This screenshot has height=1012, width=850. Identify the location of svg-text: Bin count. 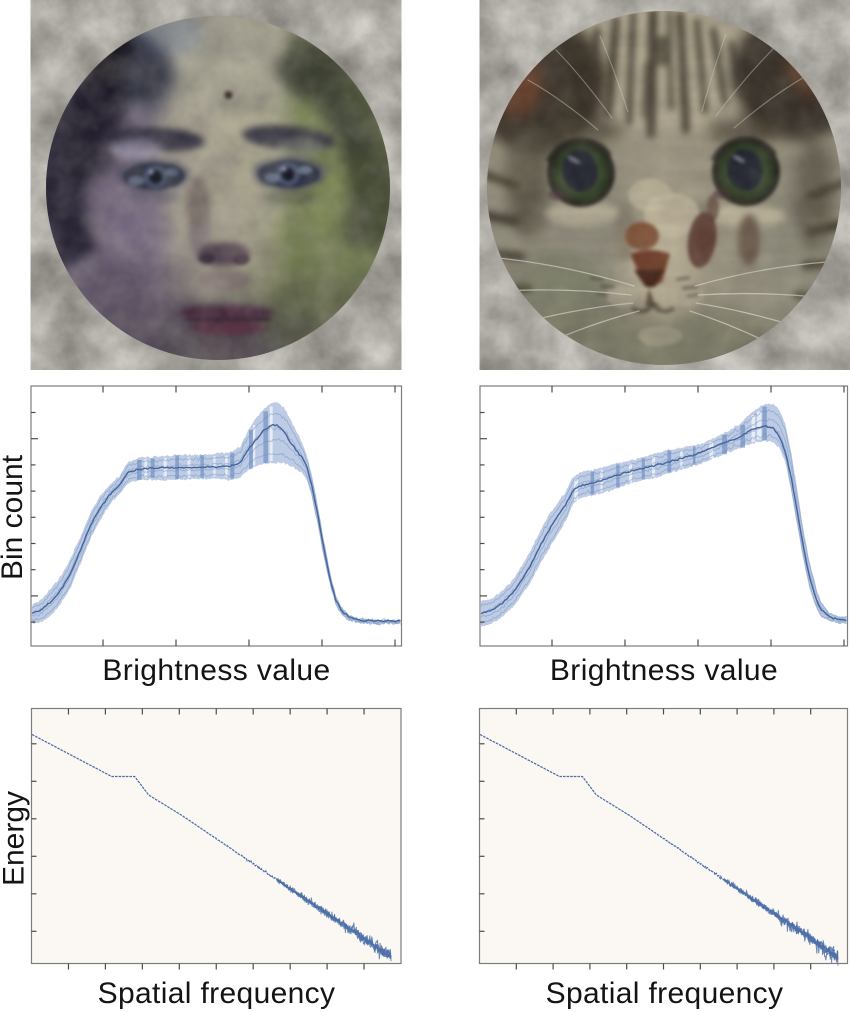
(14, 517).